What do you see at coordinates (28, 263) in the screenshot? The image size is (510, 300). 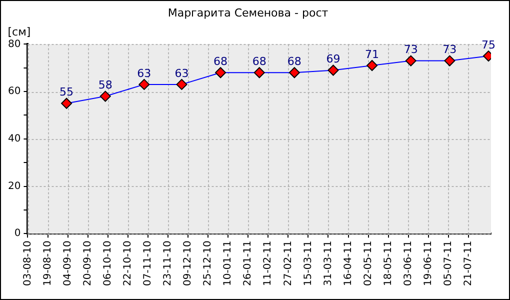 I see `x-tick-label: 03-08-10` at bounding box center [28, 263].